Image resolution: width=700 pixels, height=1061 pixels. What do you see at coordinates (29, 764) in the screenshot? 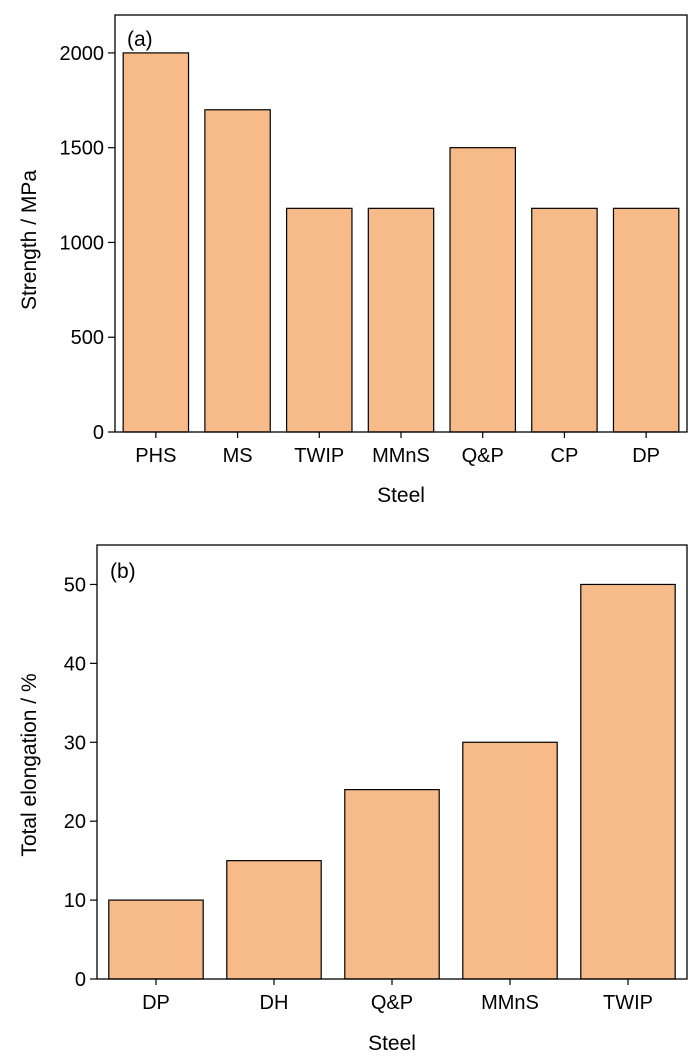
I see `panel-b-y-axis-label: Total elongation / %` at bounding box center [29, 764].